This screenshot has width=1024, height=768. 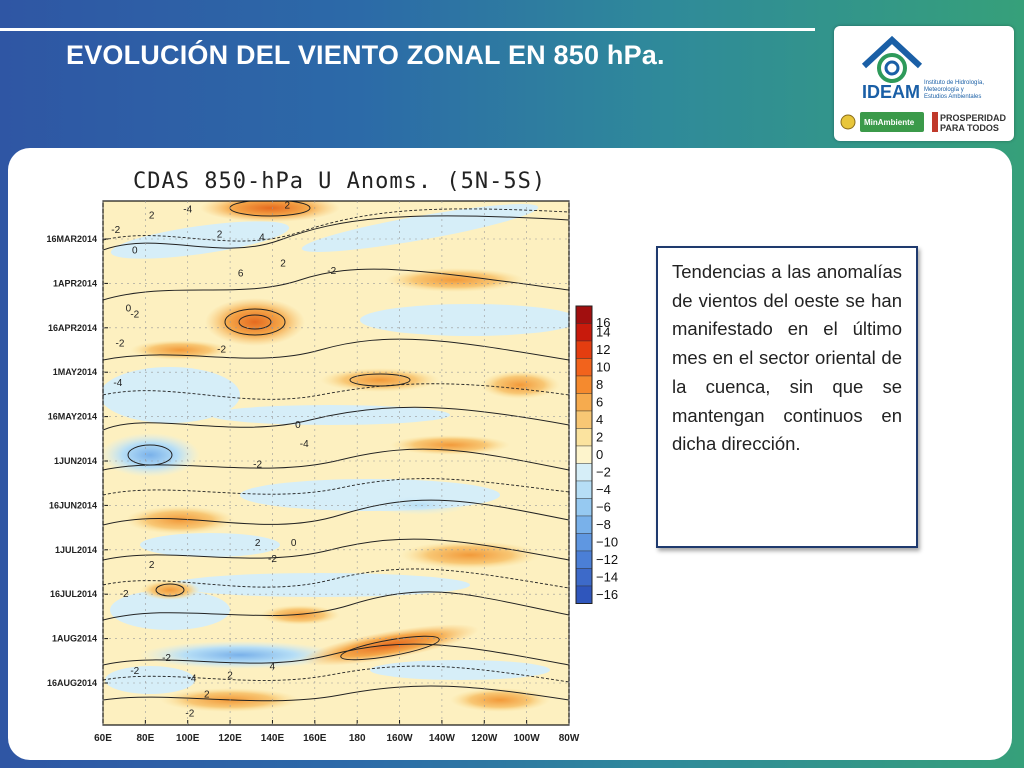 What do you see at coordinates (892, 68) in the screenshot?
I see `spiral-icon` at bounding box center [892, 68].